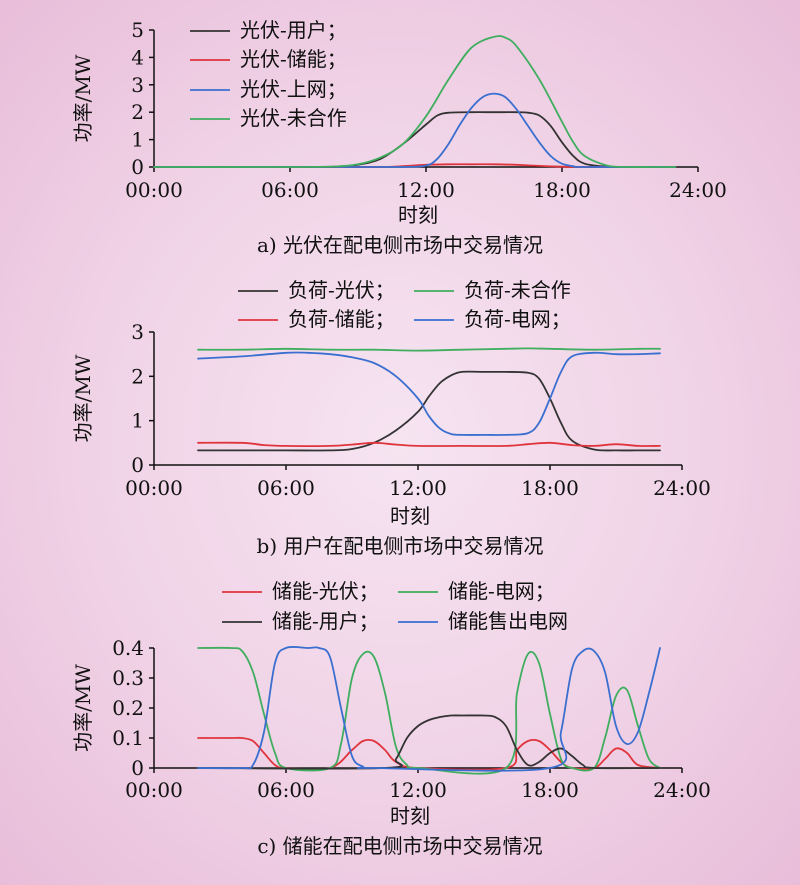 Image resolution: width=800 pixels, height=885 pixels. Describe the element at coordinates (508, 621) in the screenshot. I see `legend-label: 储能售出电网` at that location.